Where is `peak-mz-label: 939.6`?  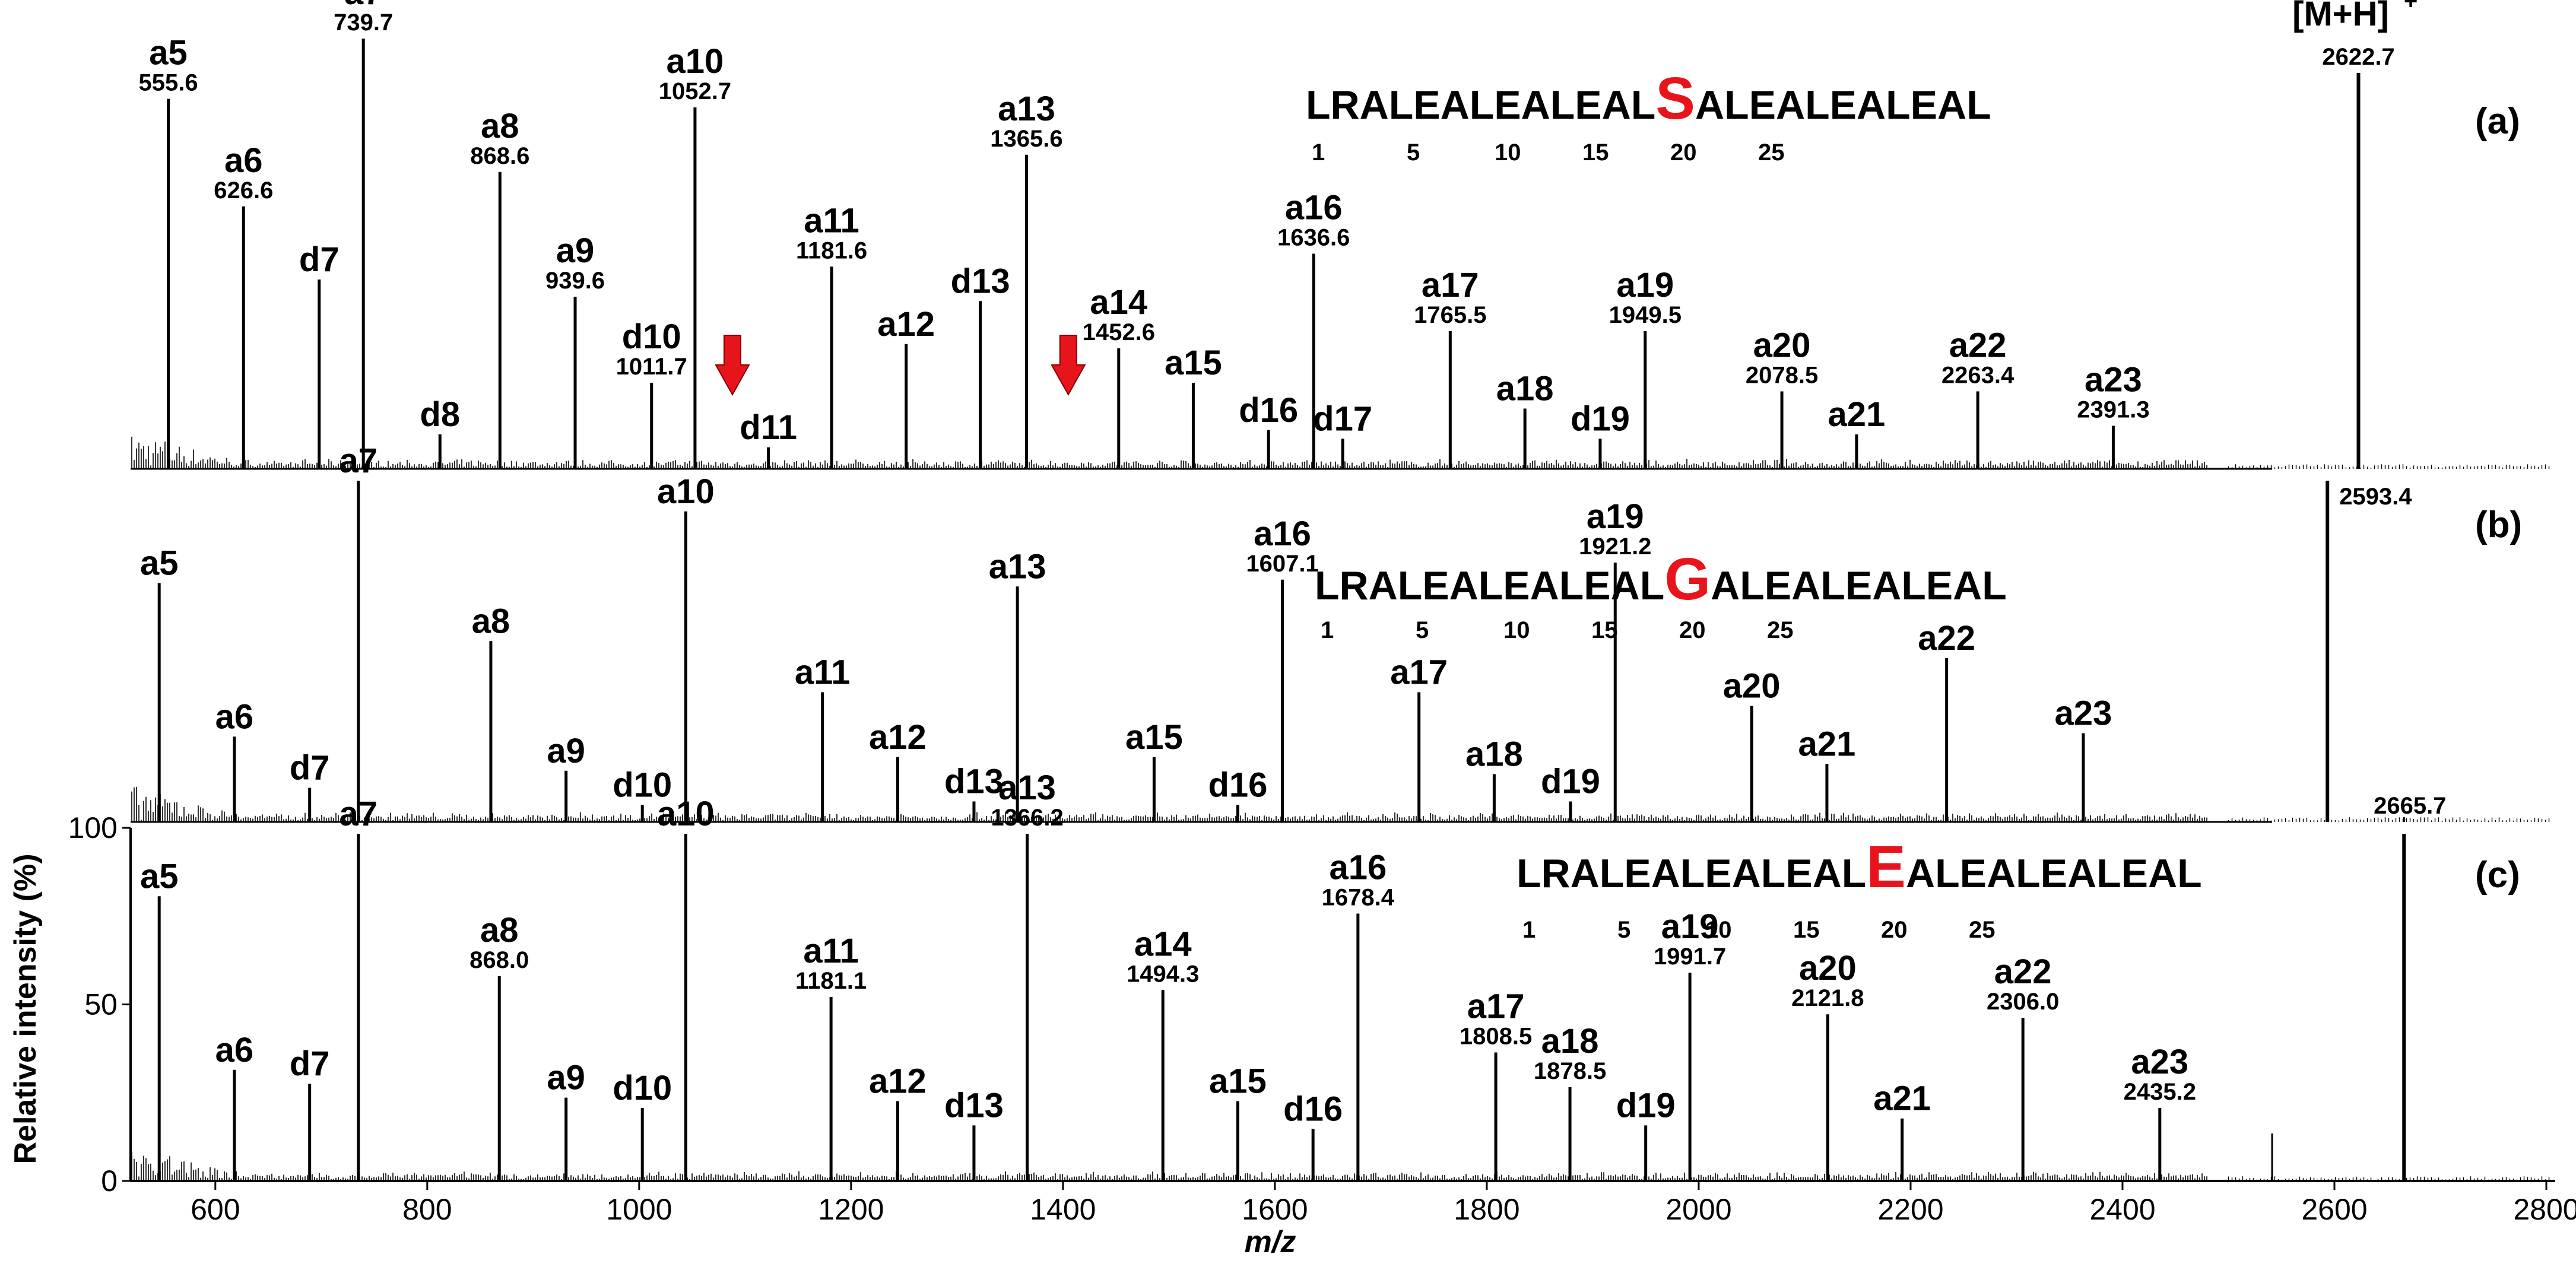
peak-mz-label: 939.6 is located at coordinates (575, 281).